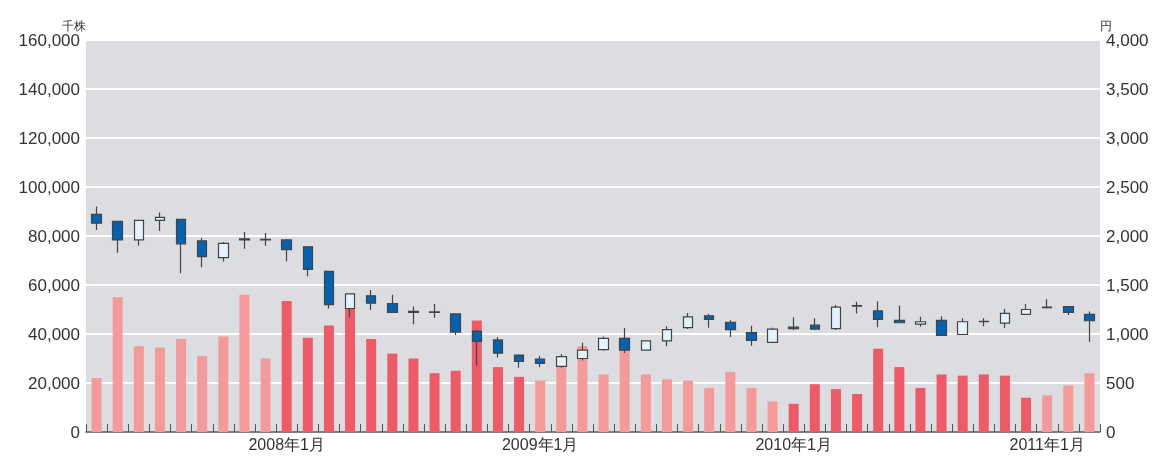 The image size is (1154, 458). Describe the element at coordinates (74, 25) in the screenshot. I see `y-axis-title: 千株` at that location.